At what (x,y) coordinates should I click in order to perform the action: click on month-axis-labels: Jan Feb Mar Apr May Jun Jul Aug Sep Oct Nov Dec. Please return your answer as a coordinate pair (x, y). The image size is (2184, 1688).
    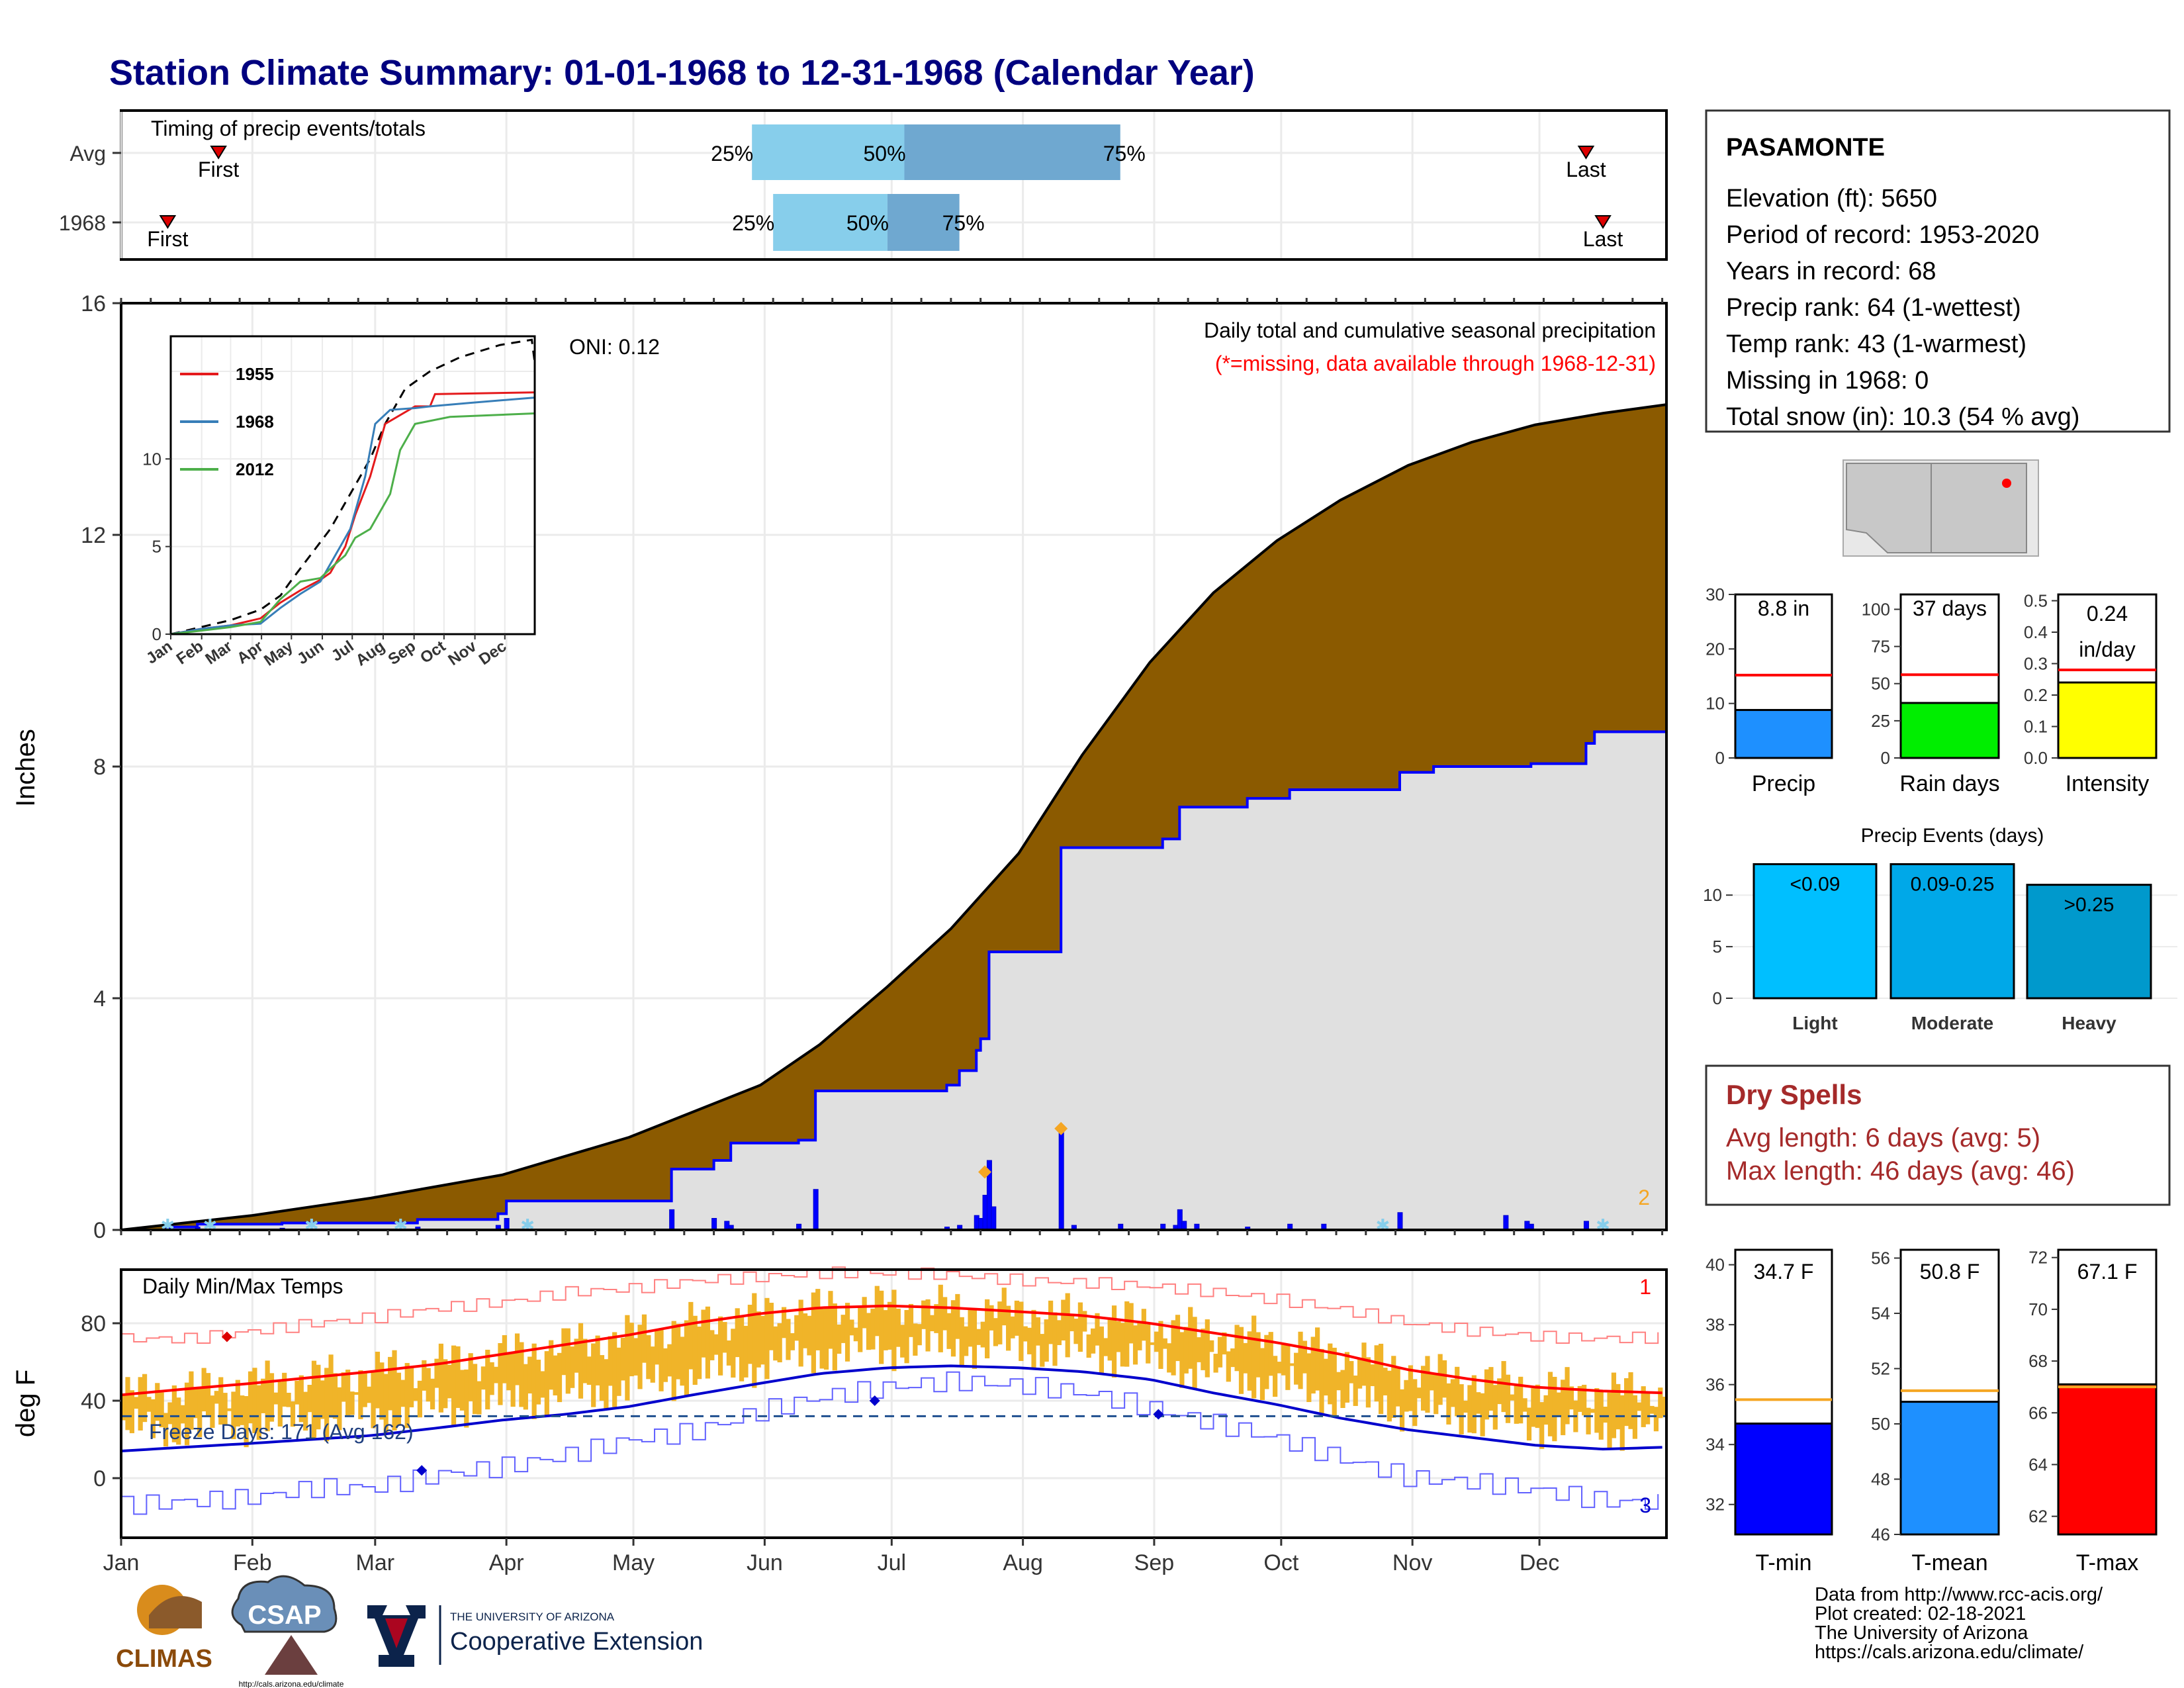
    Looking at the image, I should click on (831, 1556).